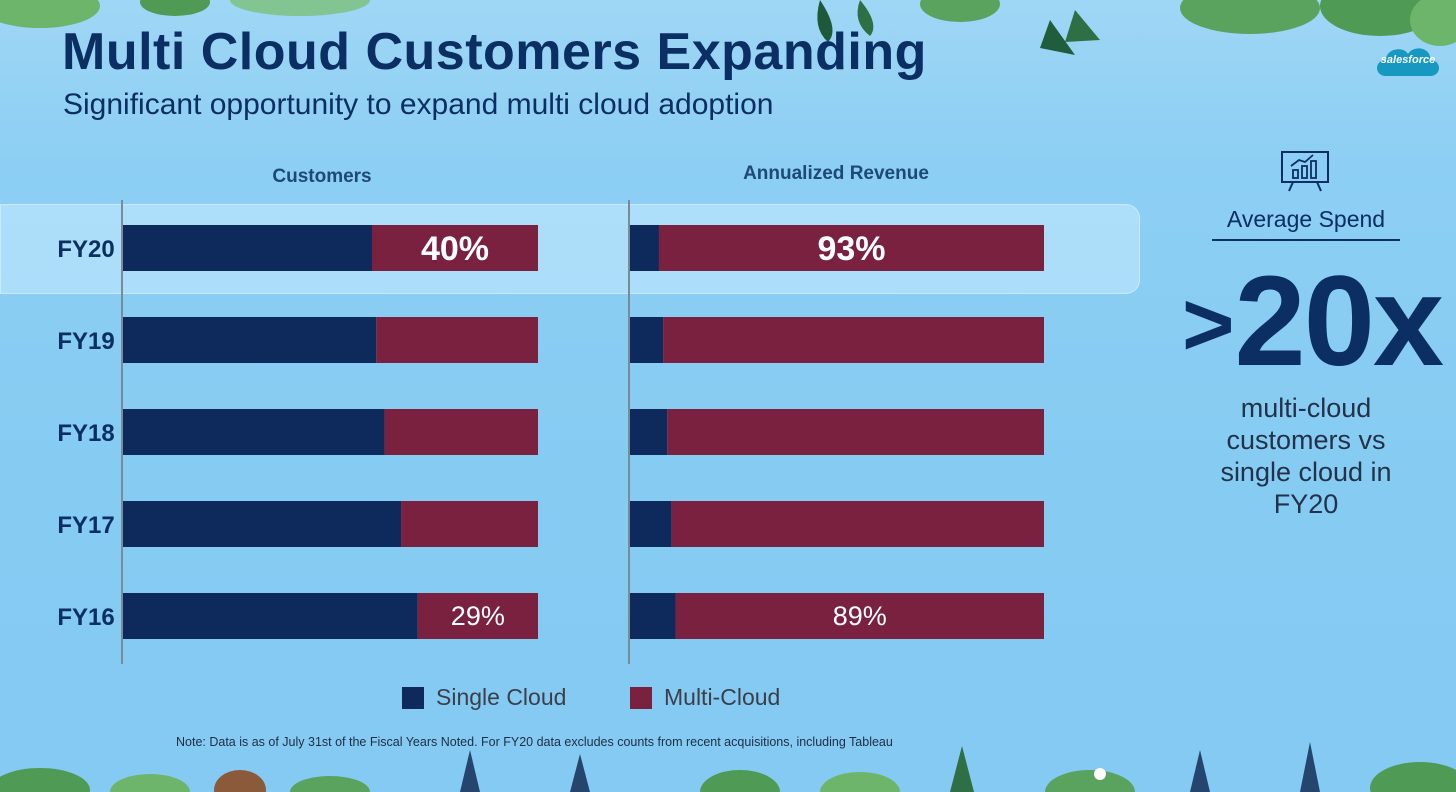 The image size is (1456, 792). I want to click on bar-revenue-fy20-multi, so click(851, 248).